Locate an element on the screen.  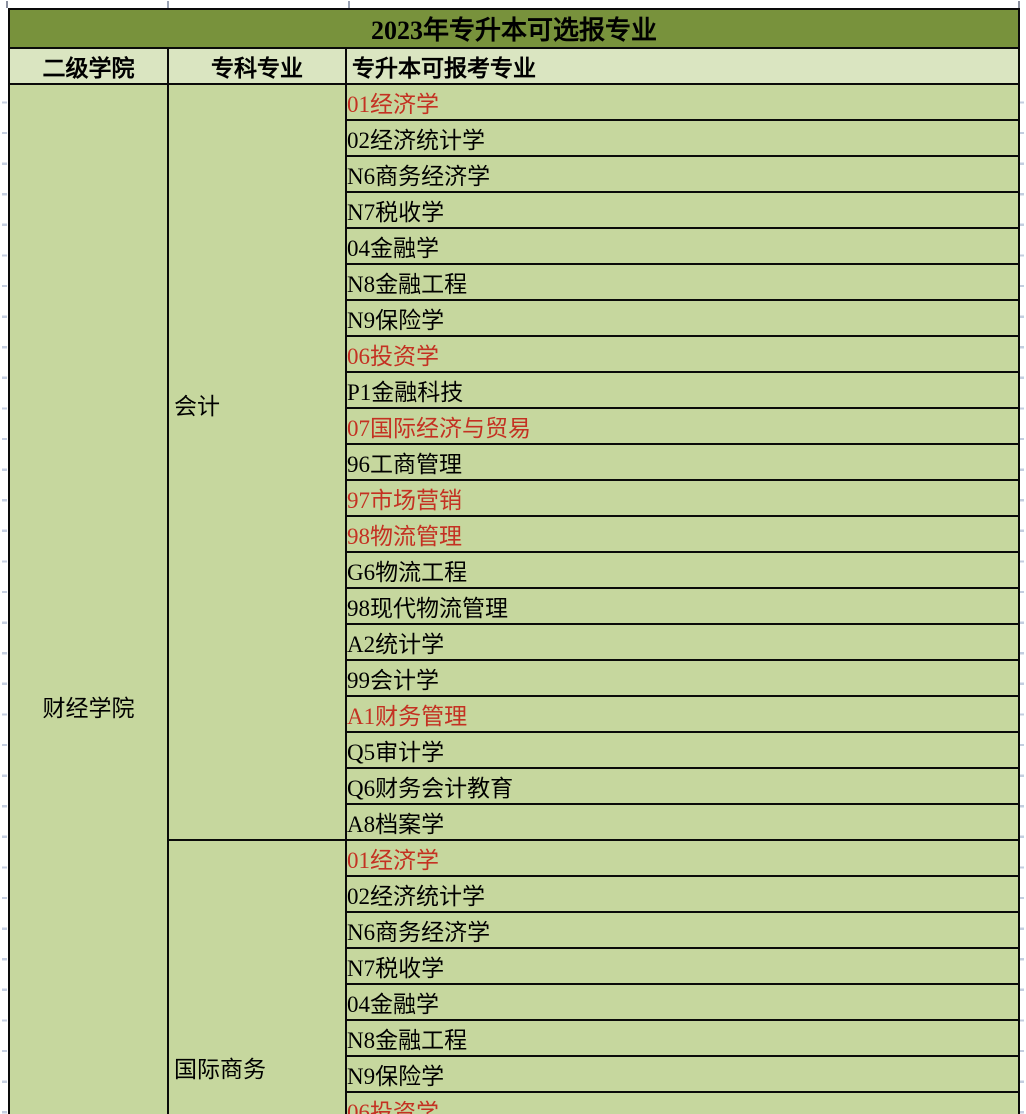
table-row: 98物流管理 is located at coordinates (515, 534).